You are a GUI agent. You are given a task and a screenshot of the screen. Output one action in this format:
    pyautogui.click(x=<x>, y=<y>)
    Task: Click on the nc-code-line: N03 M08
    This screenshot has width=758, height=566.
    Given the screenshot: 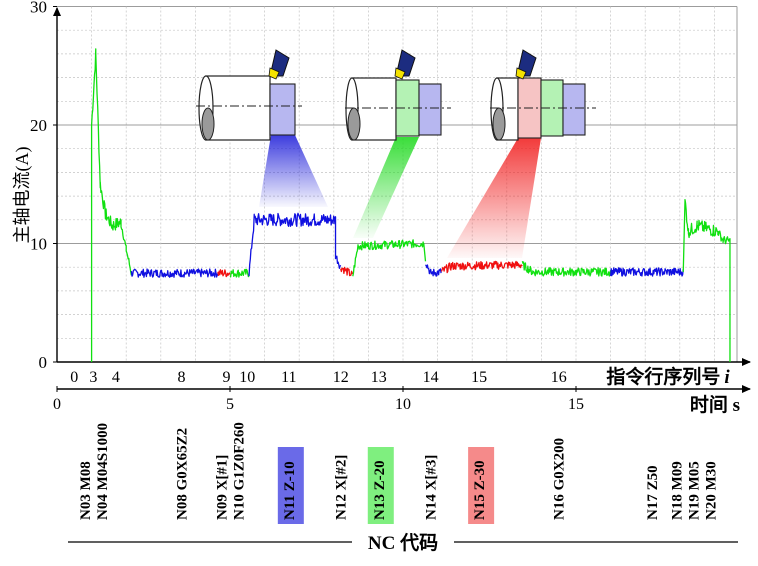 What is the action you would take?
    pyautogui.click(x=86, y=490)
    